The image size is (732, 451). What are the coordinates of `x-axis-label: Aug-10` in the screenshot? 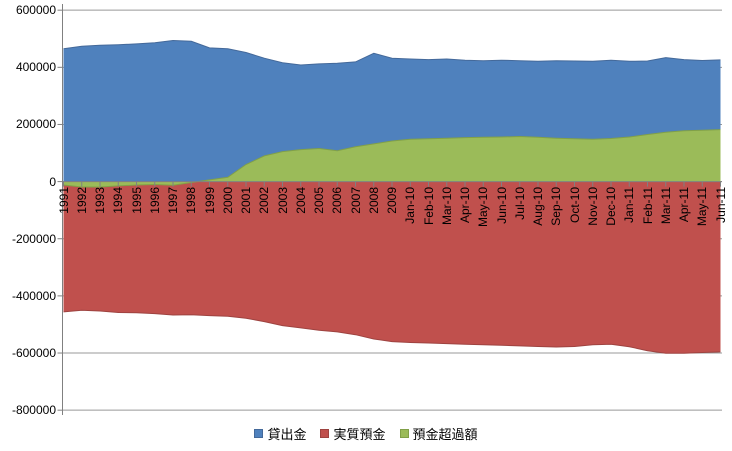 It's located at (538, 206).